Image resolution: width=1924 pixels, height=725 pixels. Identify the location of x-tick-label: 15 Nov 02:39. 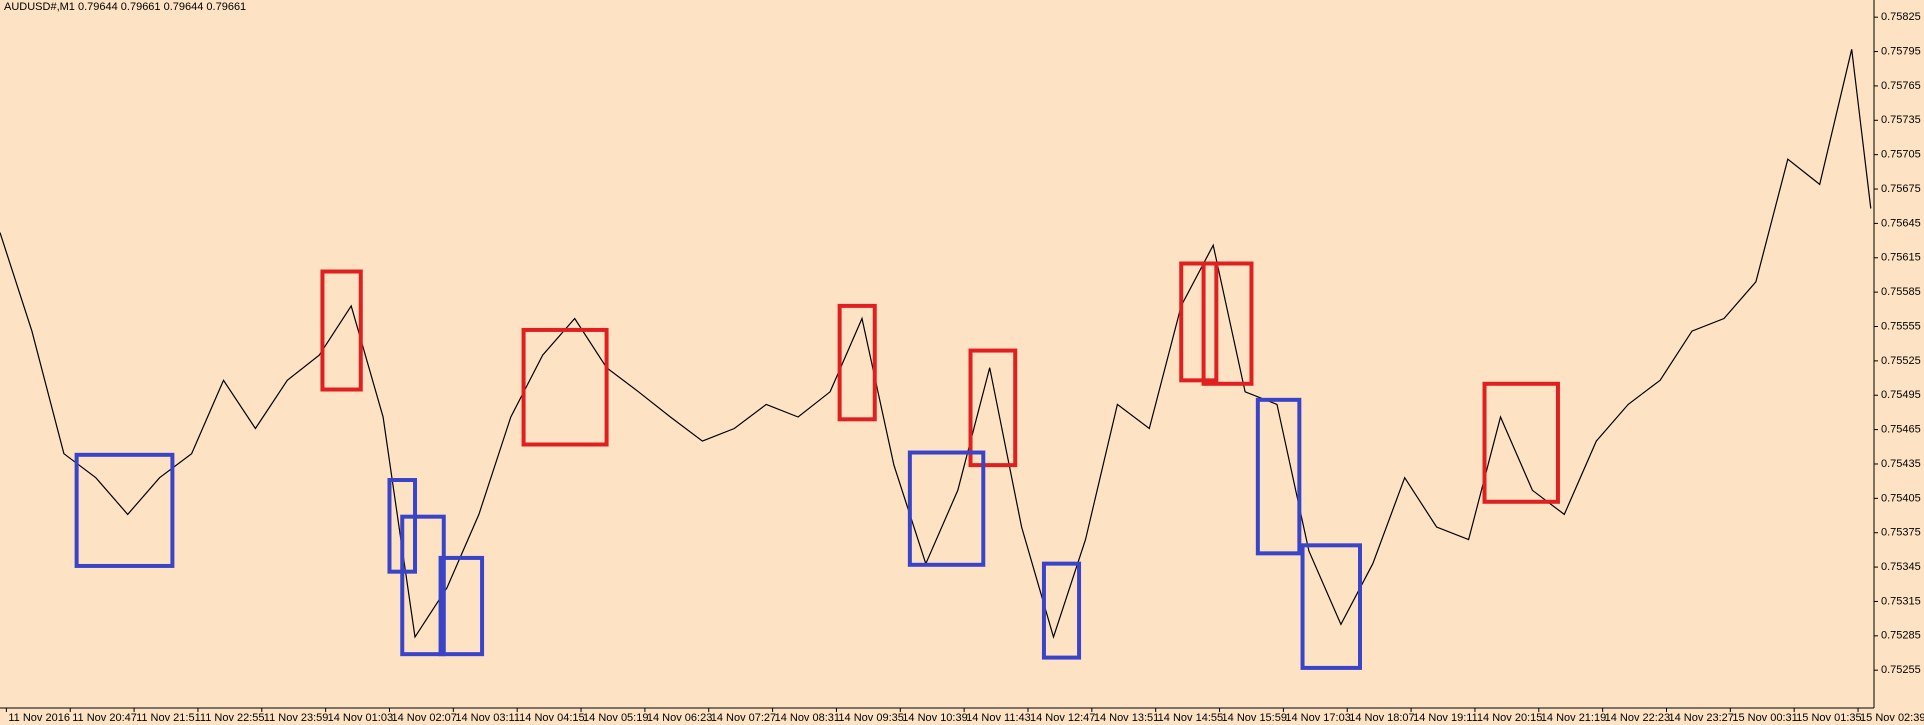
(1892, 718).